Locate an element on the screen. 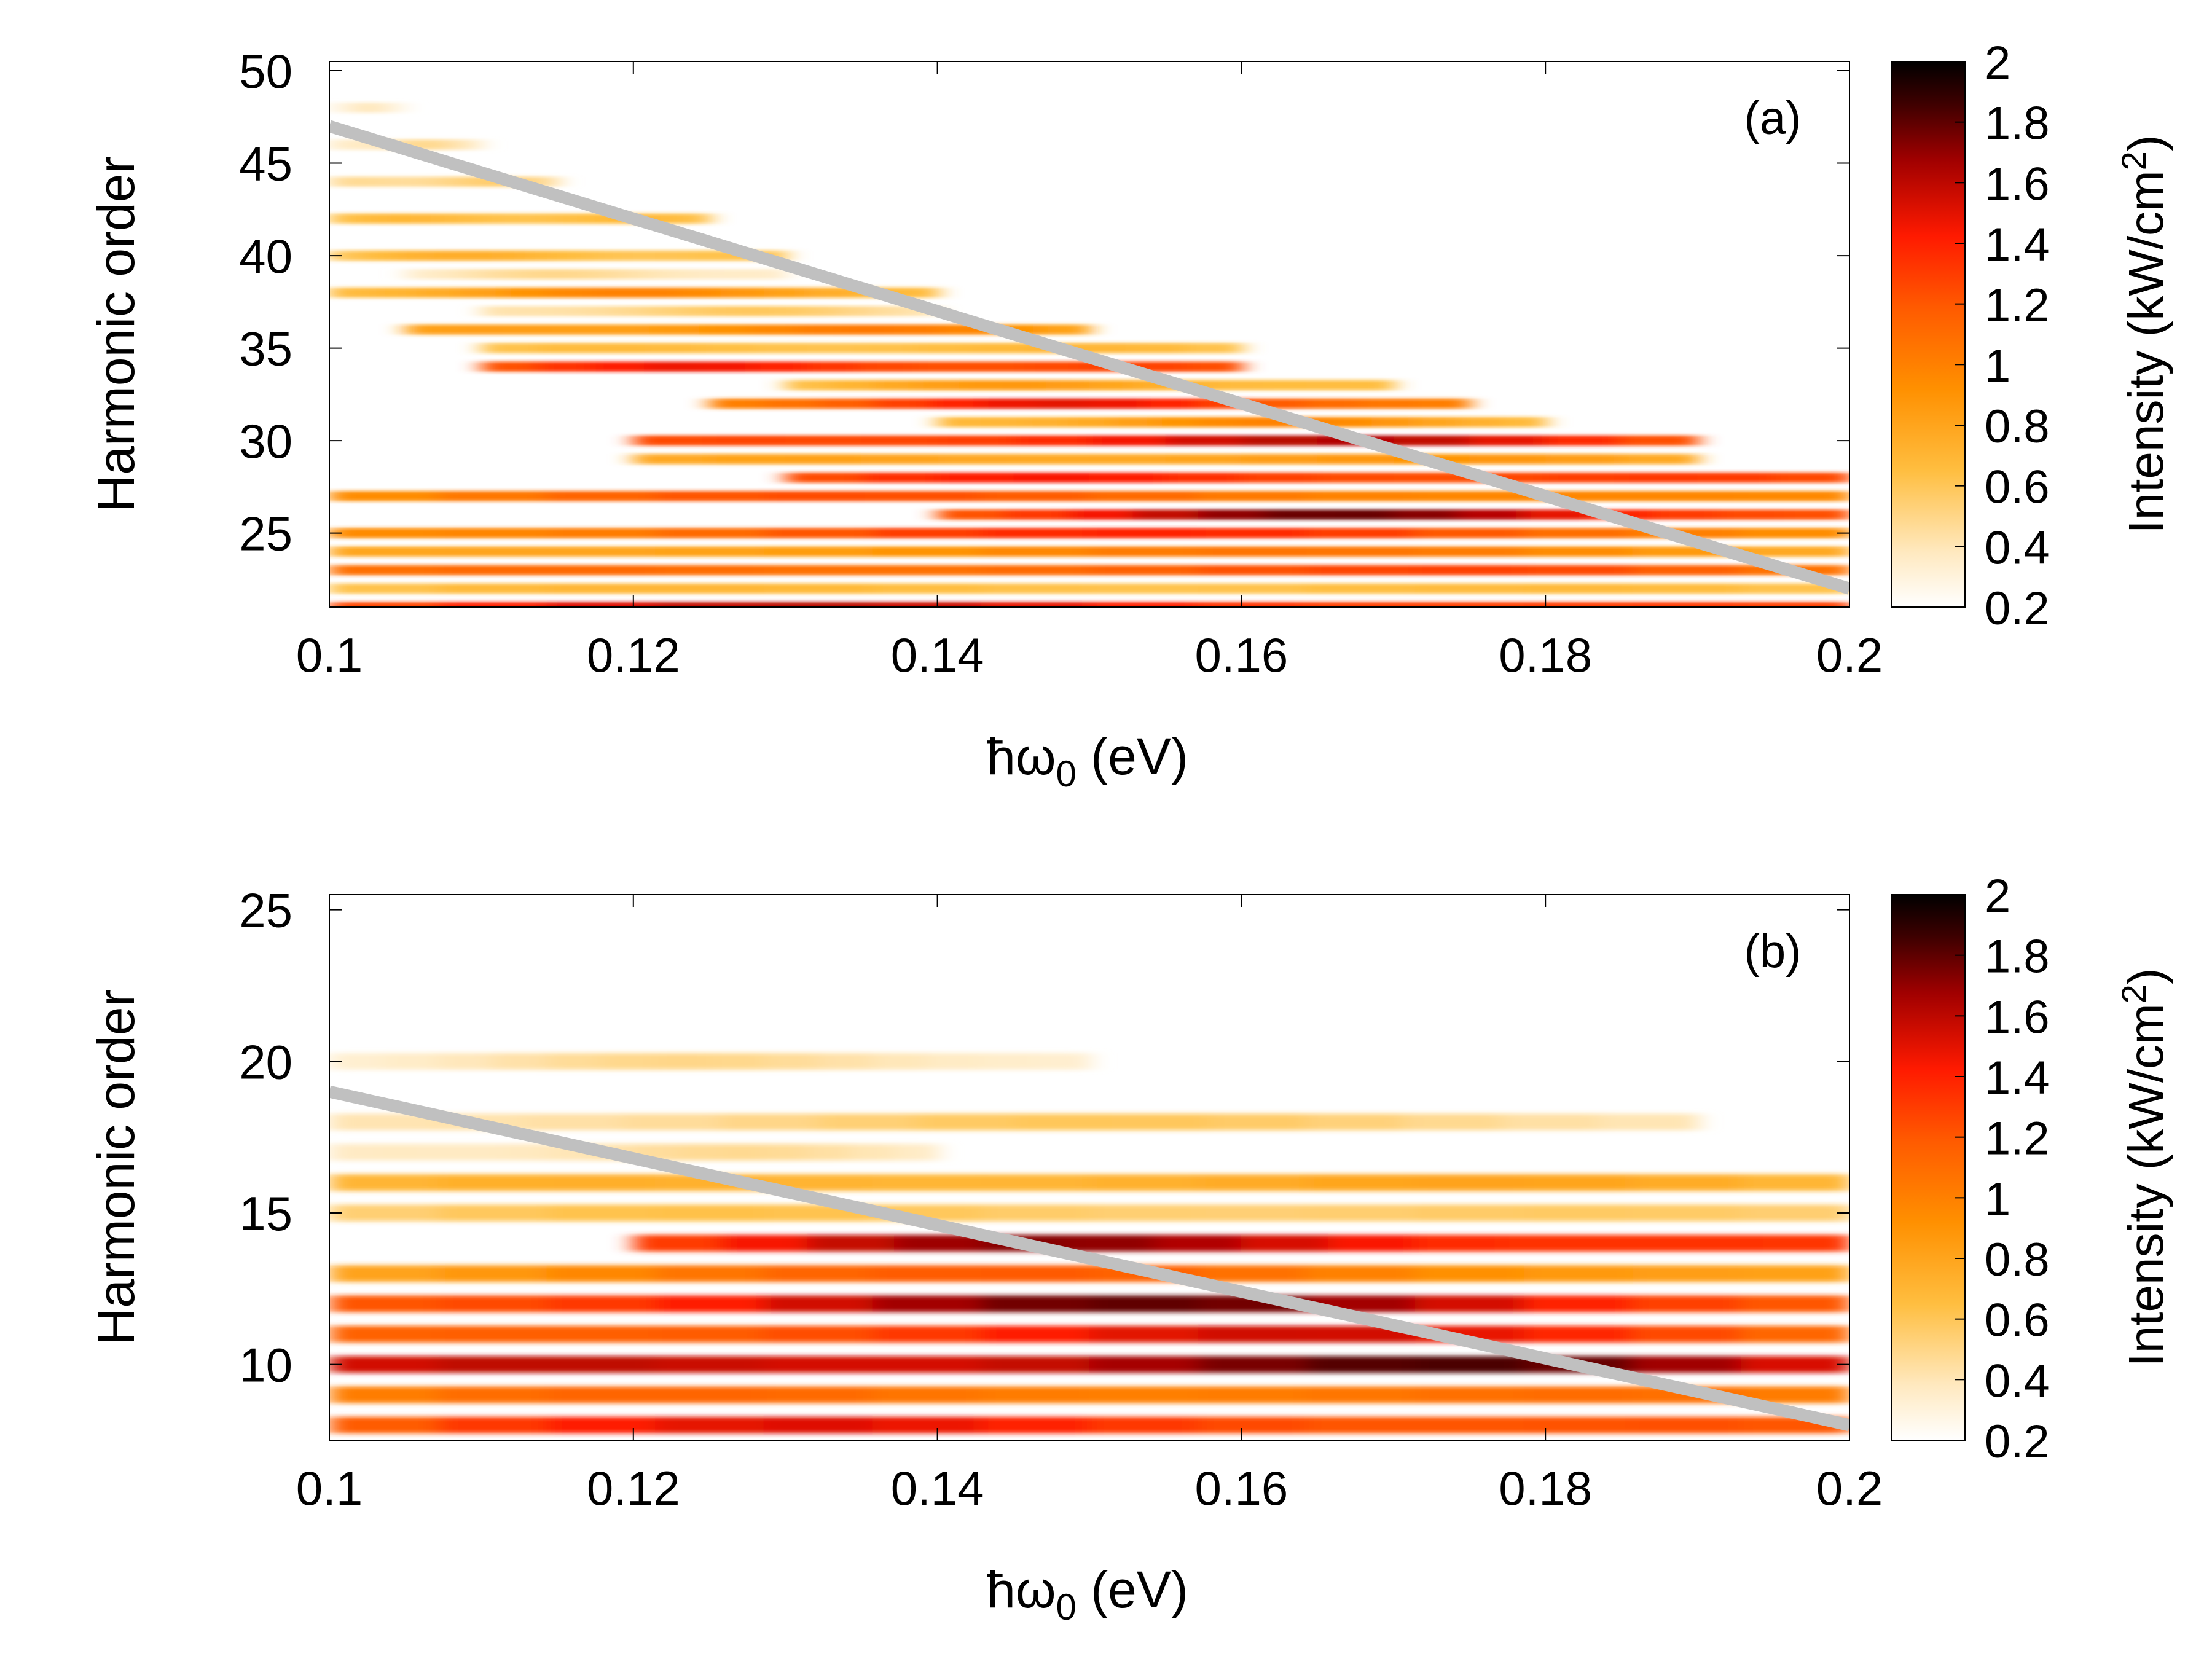 The image size is (2212, 1659). colorbar-tick-label: 1.2 is located at coordinates (2017, 306).